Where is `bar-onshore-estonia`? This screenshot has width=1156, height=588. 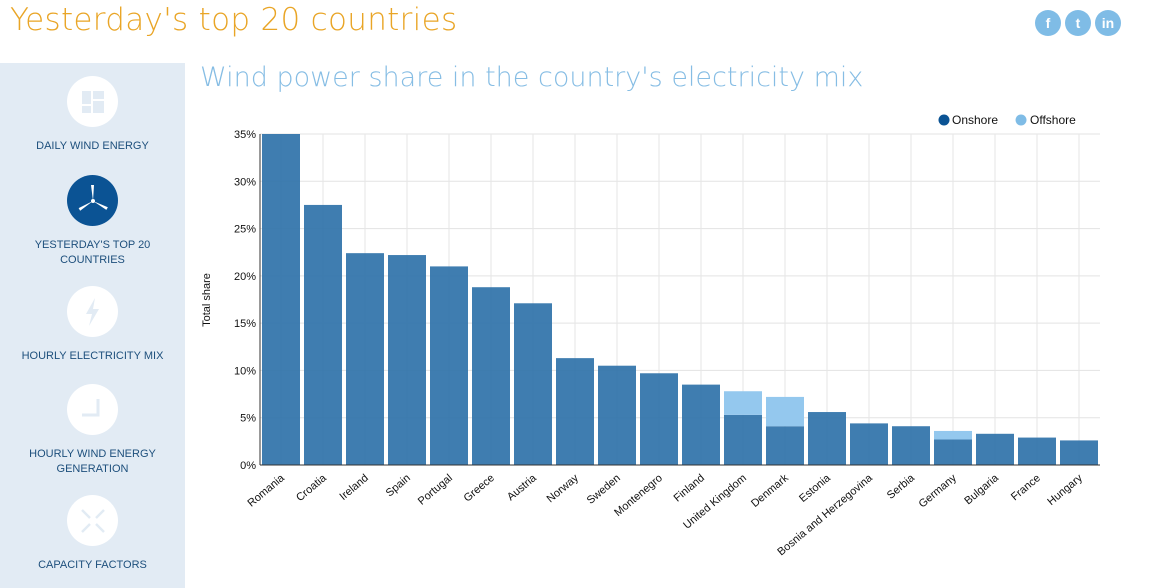 bar-onshore-estonia is located at coordinates (827, 438).